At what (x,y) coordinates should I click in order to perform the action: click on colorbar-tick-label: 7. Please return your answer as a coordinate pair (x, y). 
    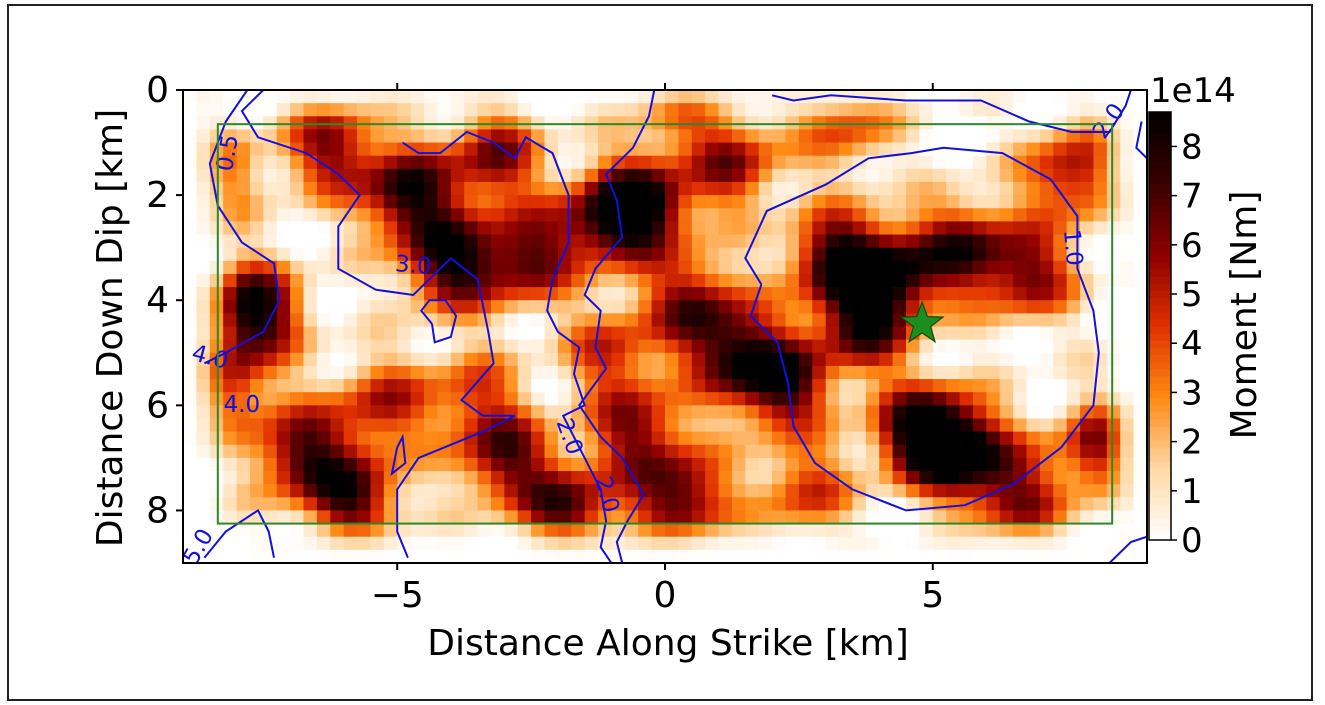
    Looking at the image, I should click on (1192, 197).